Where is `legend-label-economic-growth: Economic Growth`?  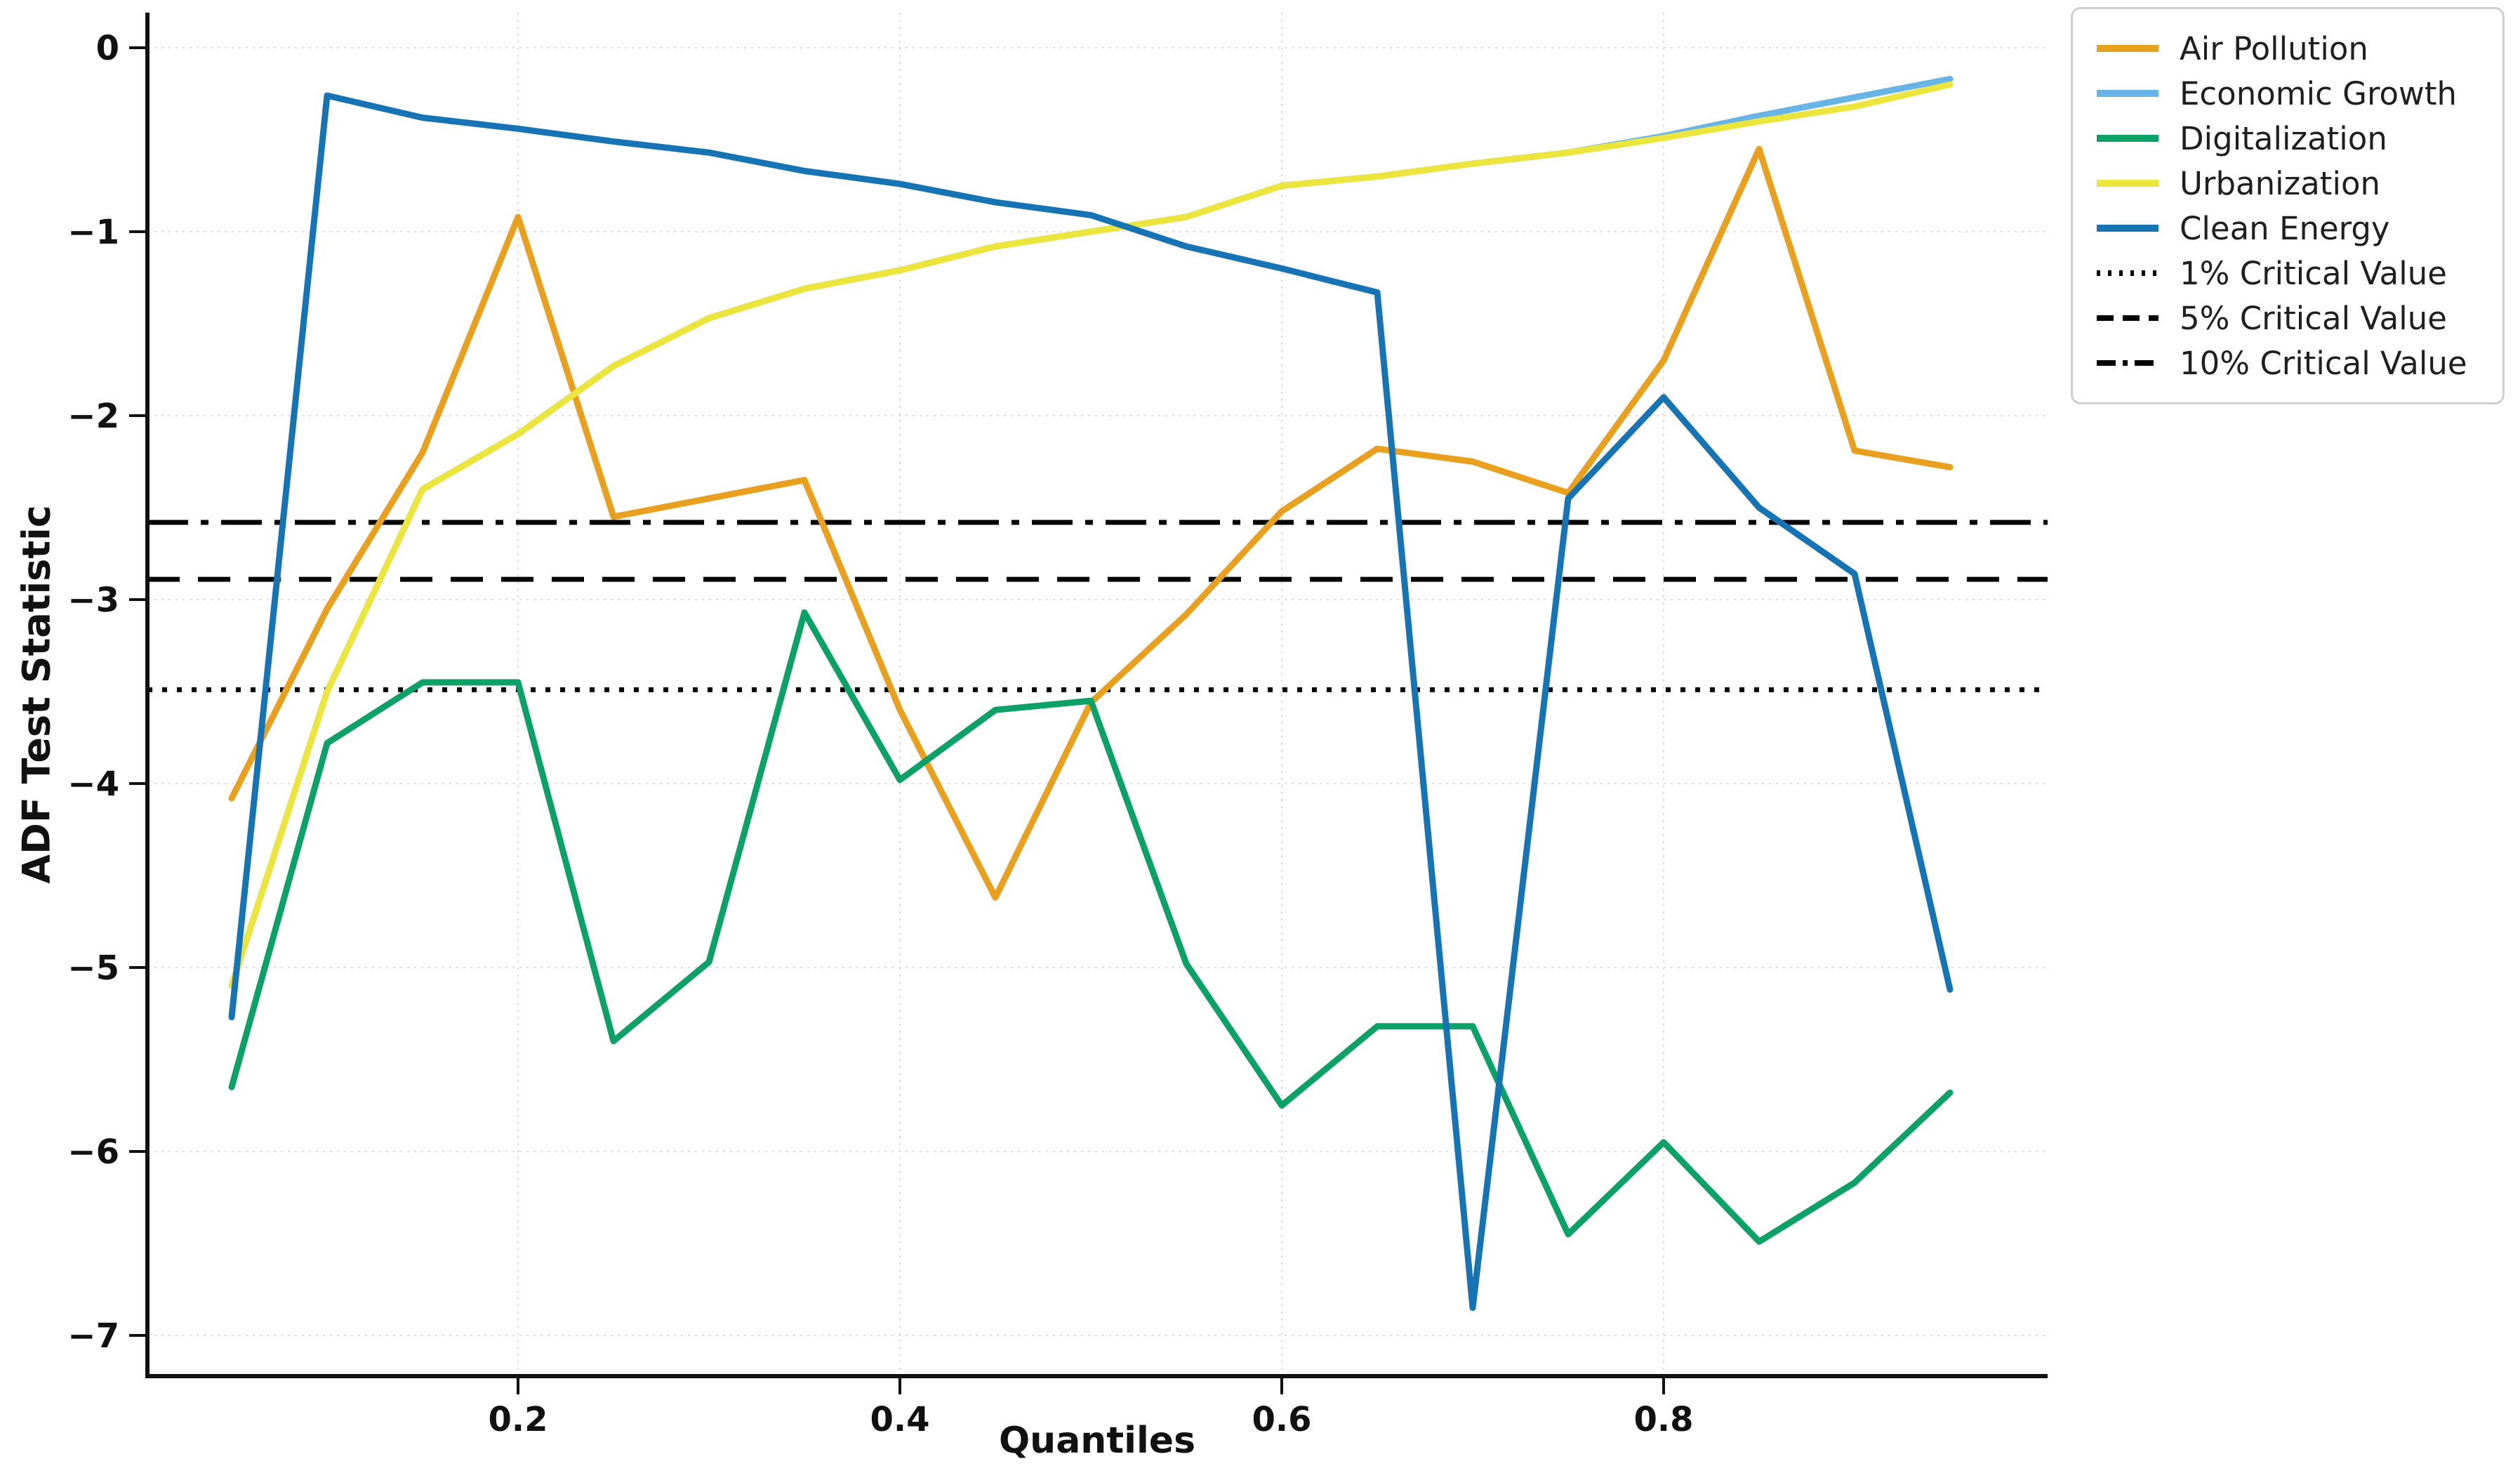 legend-label-economic-growth: Economic Growth is located at coordinates (2319, 93).